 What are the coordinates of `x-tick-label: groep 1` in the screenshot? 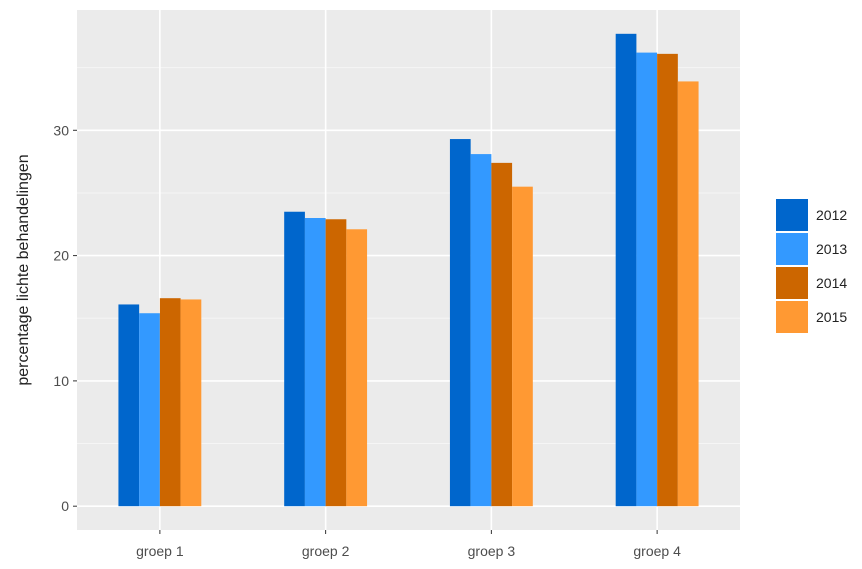 It's located at (160, 551).